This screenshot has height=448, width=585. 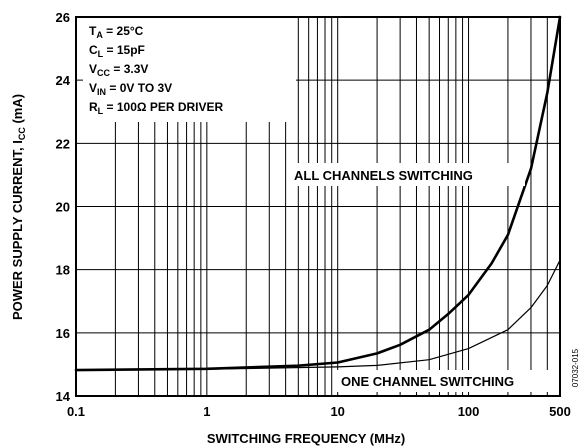 I want to click on x-tick-labels: 0.1 1 10 100 500, so click(x=319, y=411).